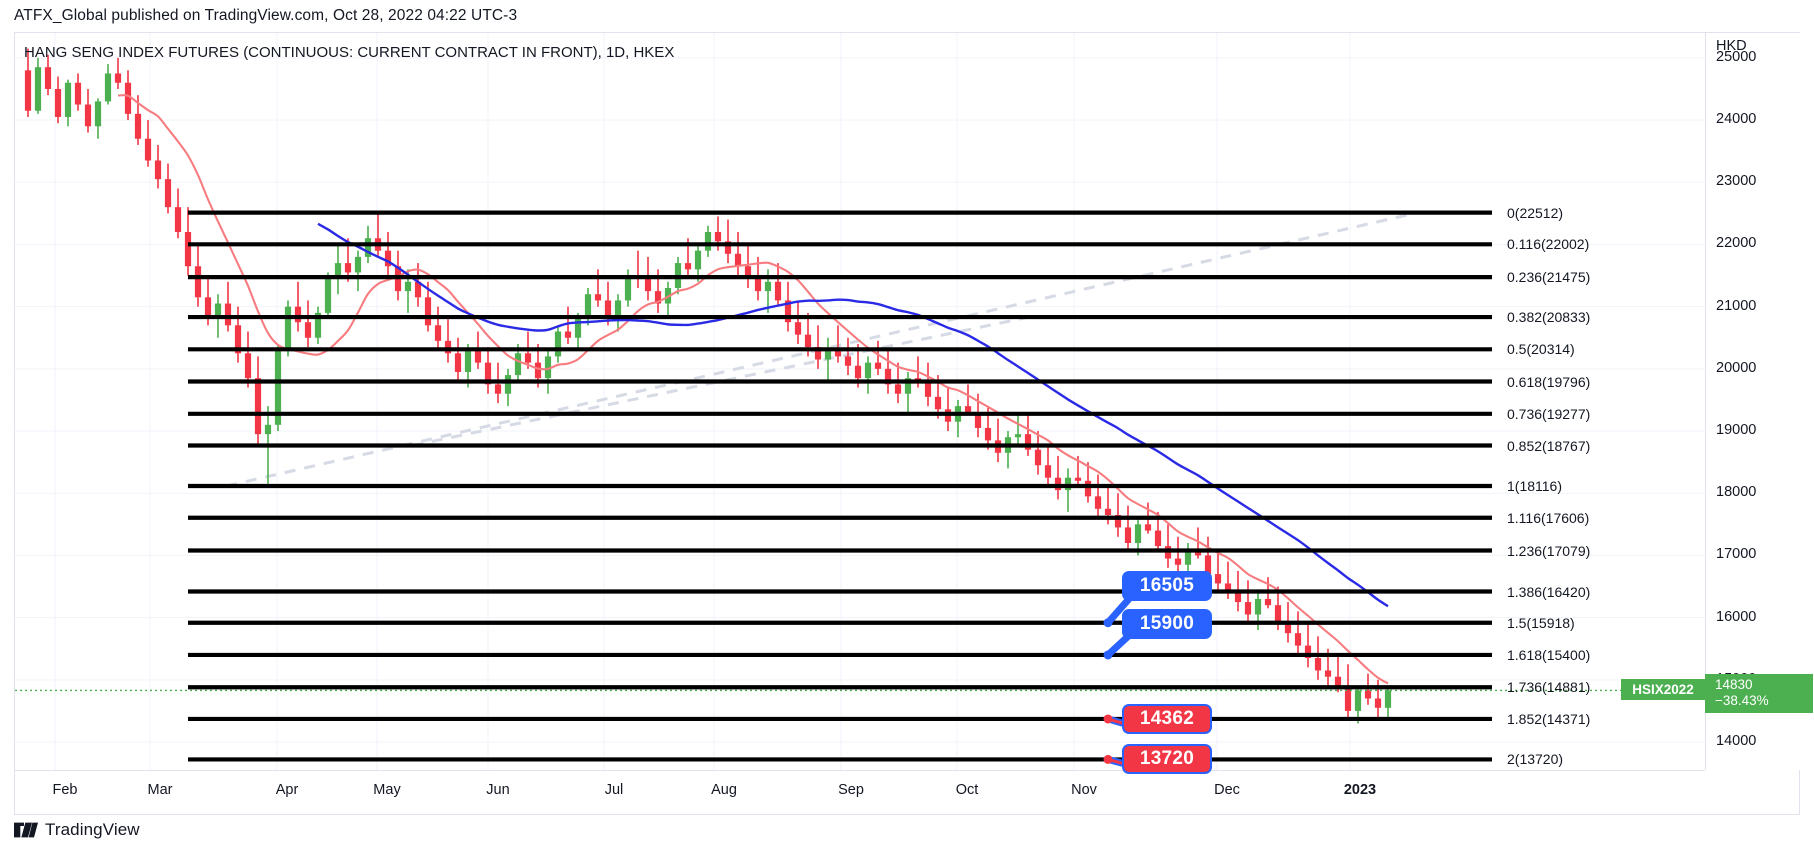 The height and width of the screenshot is (856, 1814). Describe the element at coordinates (1549, 687) in the screenshot. I see `fib-level-label: 1.736(14881)` at that location.